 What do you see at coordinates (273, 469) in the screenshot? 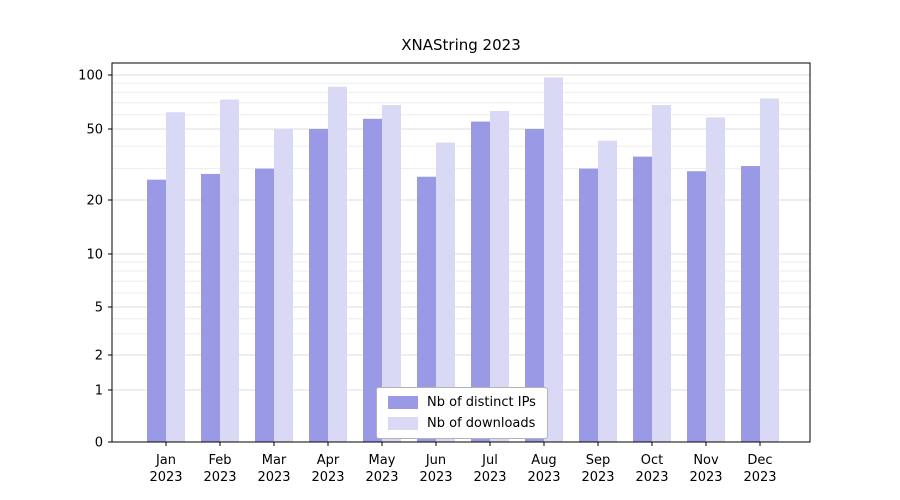
I see `x-tick-label: Mar 2023` at bounding box center [273, 469].